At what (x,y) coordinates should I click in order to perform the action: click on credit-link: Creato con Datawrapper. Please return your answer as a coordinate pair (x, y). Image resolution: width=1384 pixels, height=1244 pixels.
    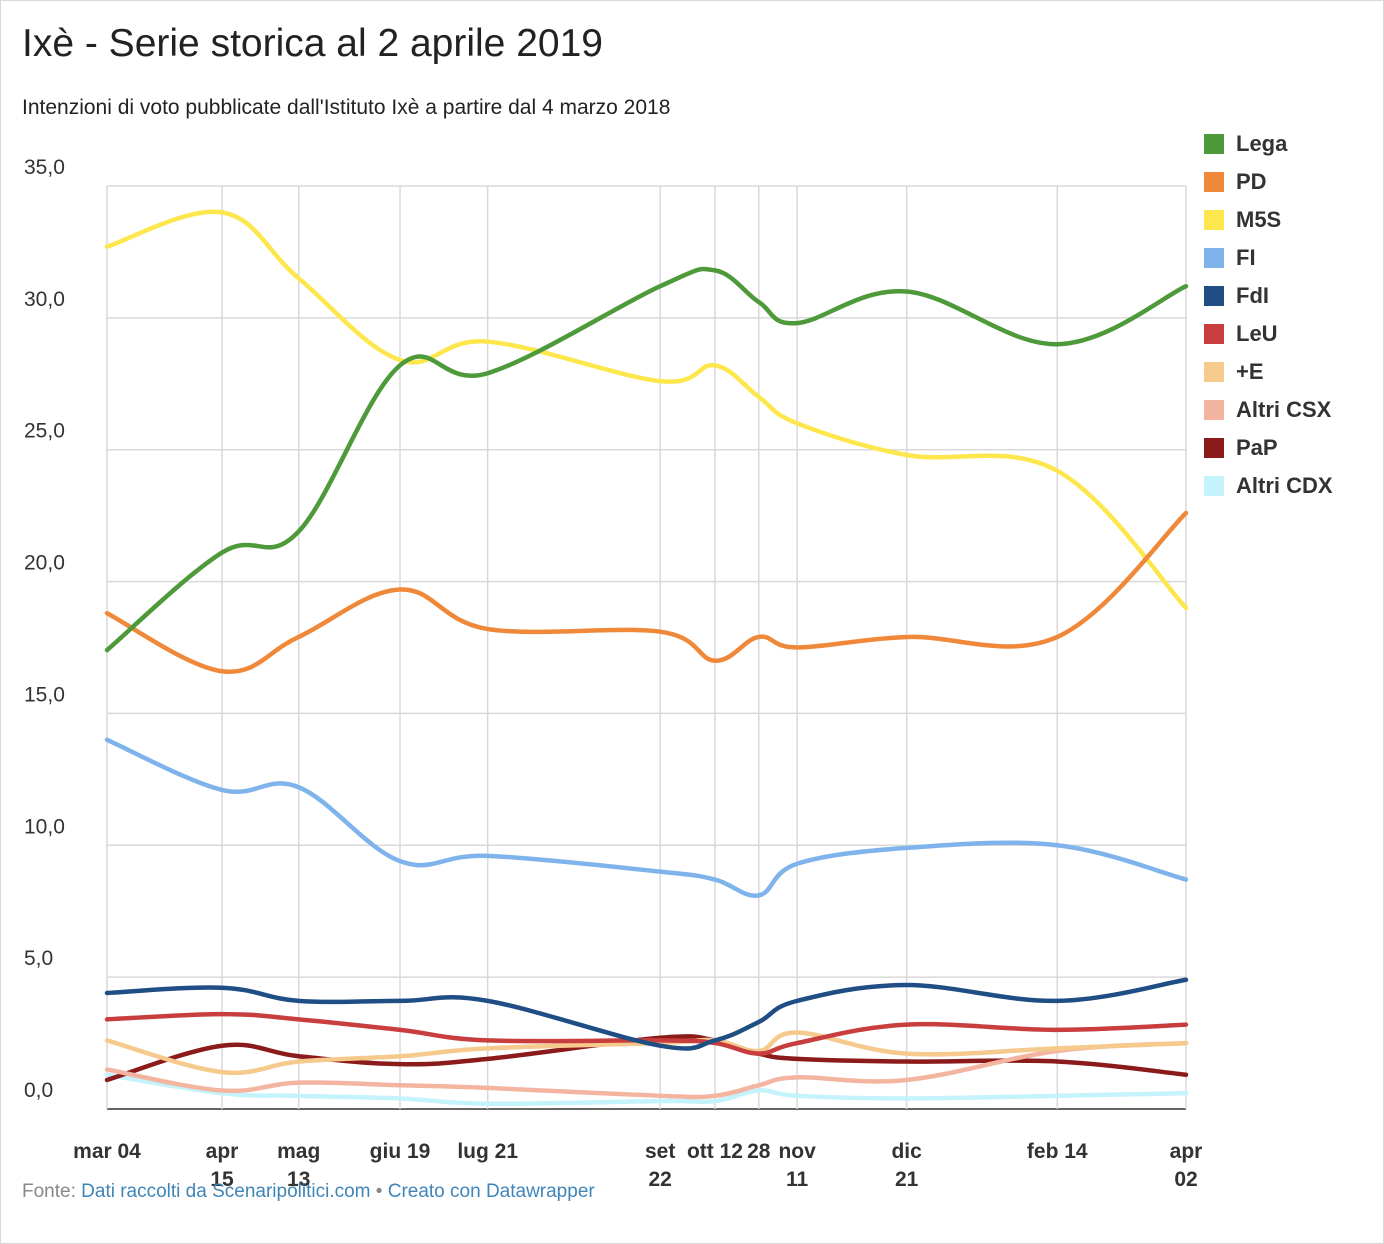
    Looking at the image, I should click on (491, 1191).